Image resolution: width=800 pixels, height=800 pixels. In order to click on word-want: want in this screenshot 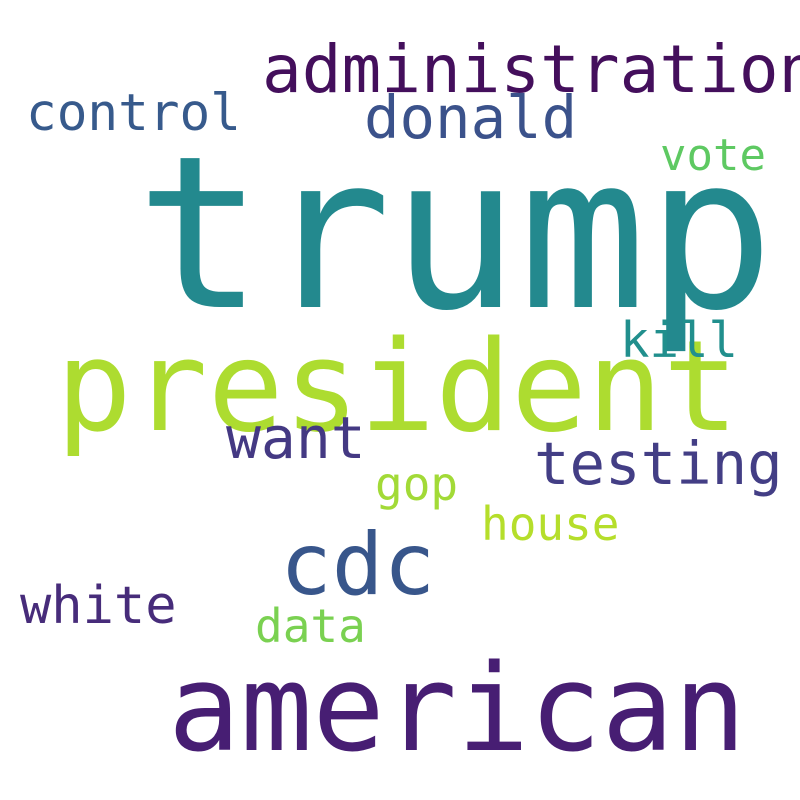, I will do `click(296, 438)`.